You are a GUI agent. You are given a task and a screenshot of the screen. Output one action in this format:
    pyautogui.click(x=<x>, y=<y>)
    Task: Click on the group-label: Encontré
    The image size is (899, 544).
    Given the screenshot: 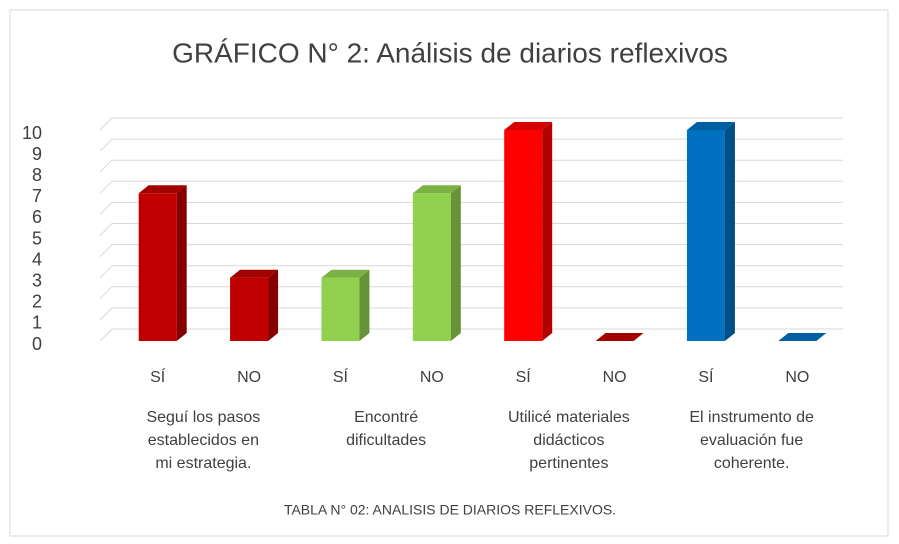 What is the action you would take?
    pyautogui.click(x=386, y=417)
    